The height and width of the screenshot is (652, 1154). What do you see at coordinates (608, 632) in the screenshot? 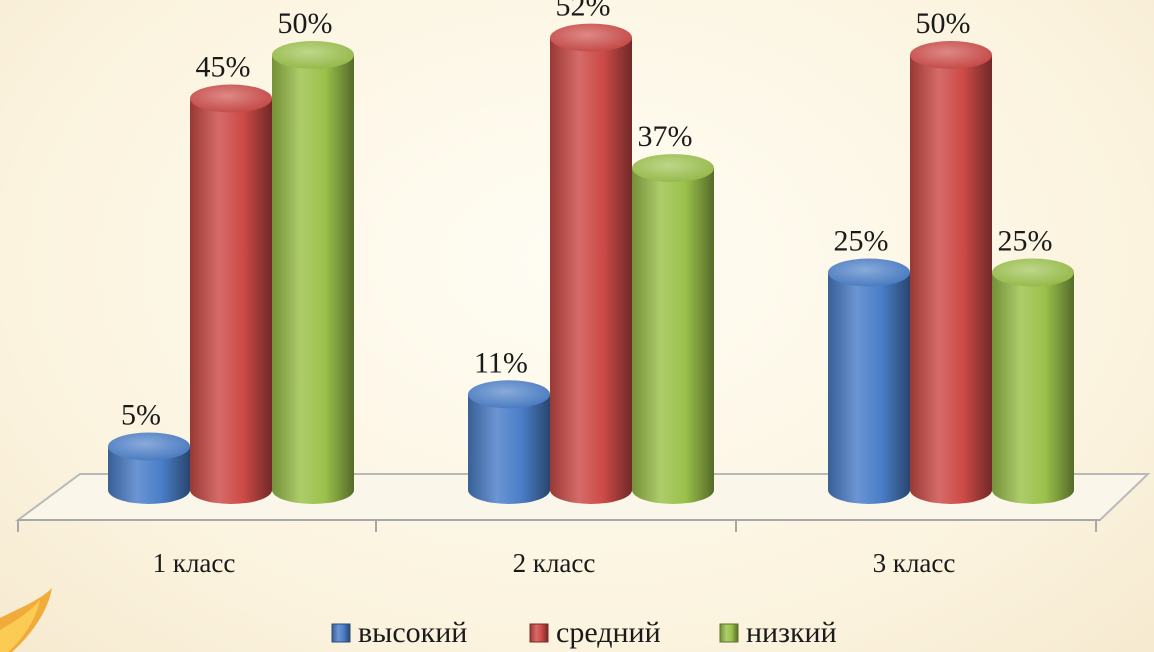
I see `legend-label: средний` at bounding box center [608, 632].